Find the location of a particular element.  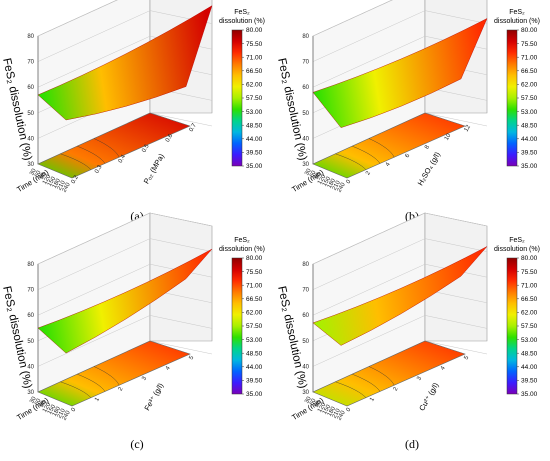

colorbar-tick-label: 53.00 is located at coordinates (529, 112).